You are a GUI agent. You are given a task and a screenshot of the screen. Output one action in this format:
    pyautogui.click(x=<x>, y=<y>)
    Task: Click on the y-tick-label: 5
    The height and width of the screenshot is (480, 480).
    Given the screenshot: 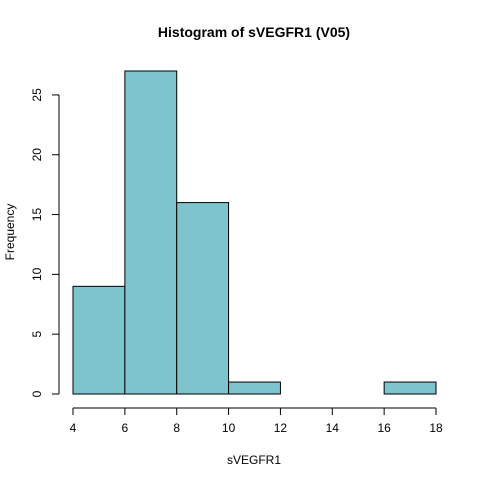 What is the action you would take?
    pyautogui.click(x=37, y=334)
    